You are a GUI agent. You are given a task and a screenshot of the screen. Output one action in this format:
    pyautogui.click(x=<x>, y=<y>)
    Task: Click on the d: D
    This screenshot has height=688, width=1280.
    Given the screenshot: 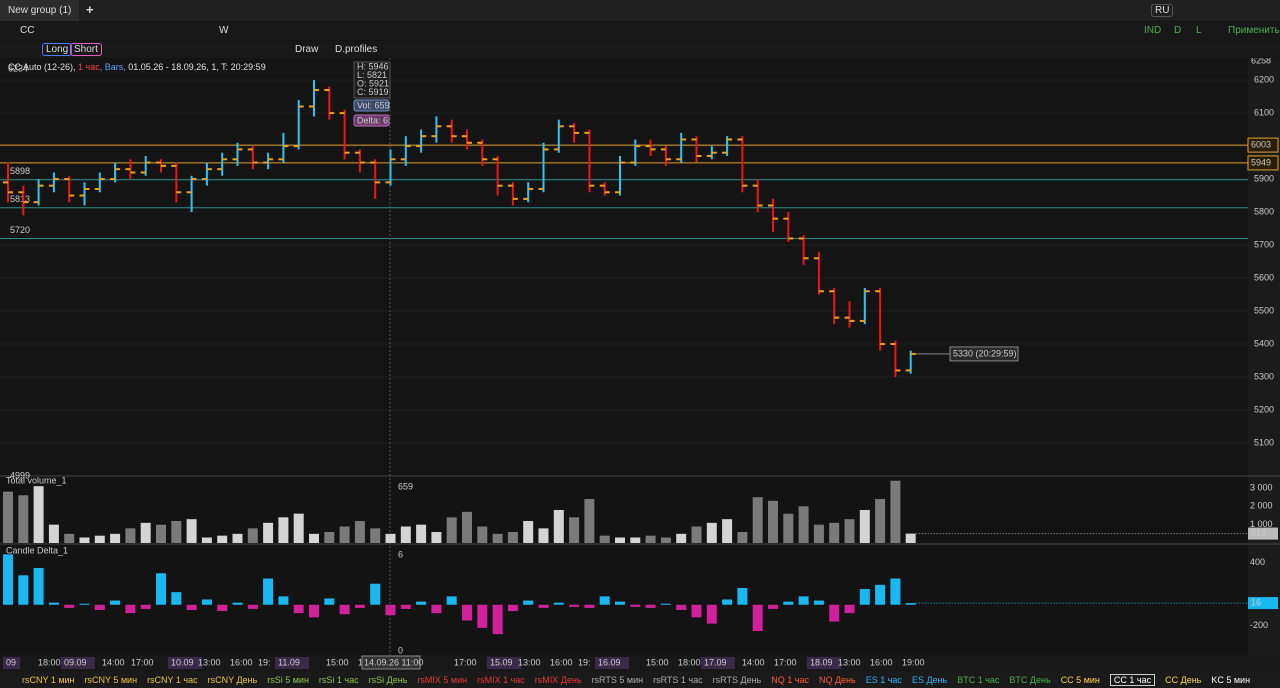 What is the action you would take?
    pyautogui.click(x=1178, y=30)
    